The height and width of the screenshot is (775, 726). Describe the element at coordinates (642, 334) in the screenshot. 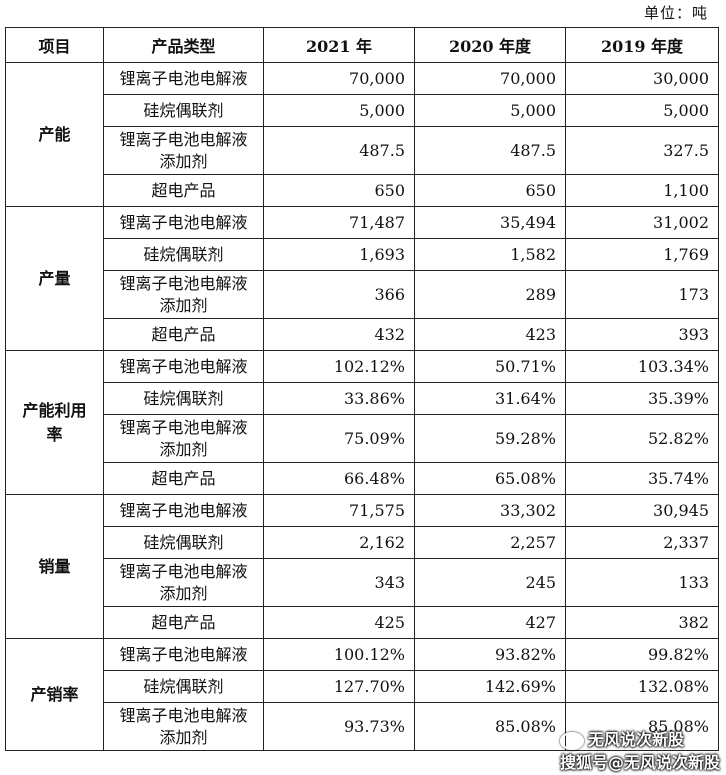

I see `value-2019: 393` at that location.